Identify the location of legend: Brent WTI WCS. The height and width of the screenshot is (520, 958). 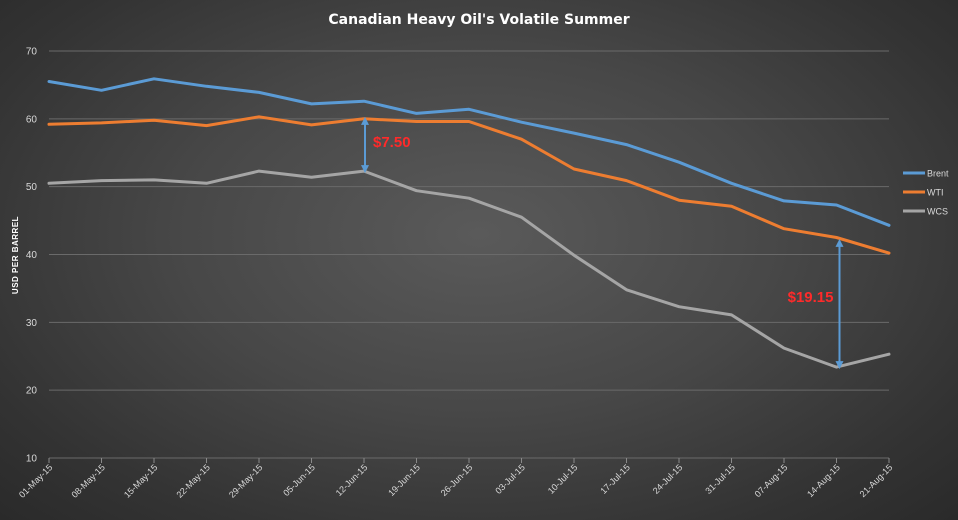
(926, 193).